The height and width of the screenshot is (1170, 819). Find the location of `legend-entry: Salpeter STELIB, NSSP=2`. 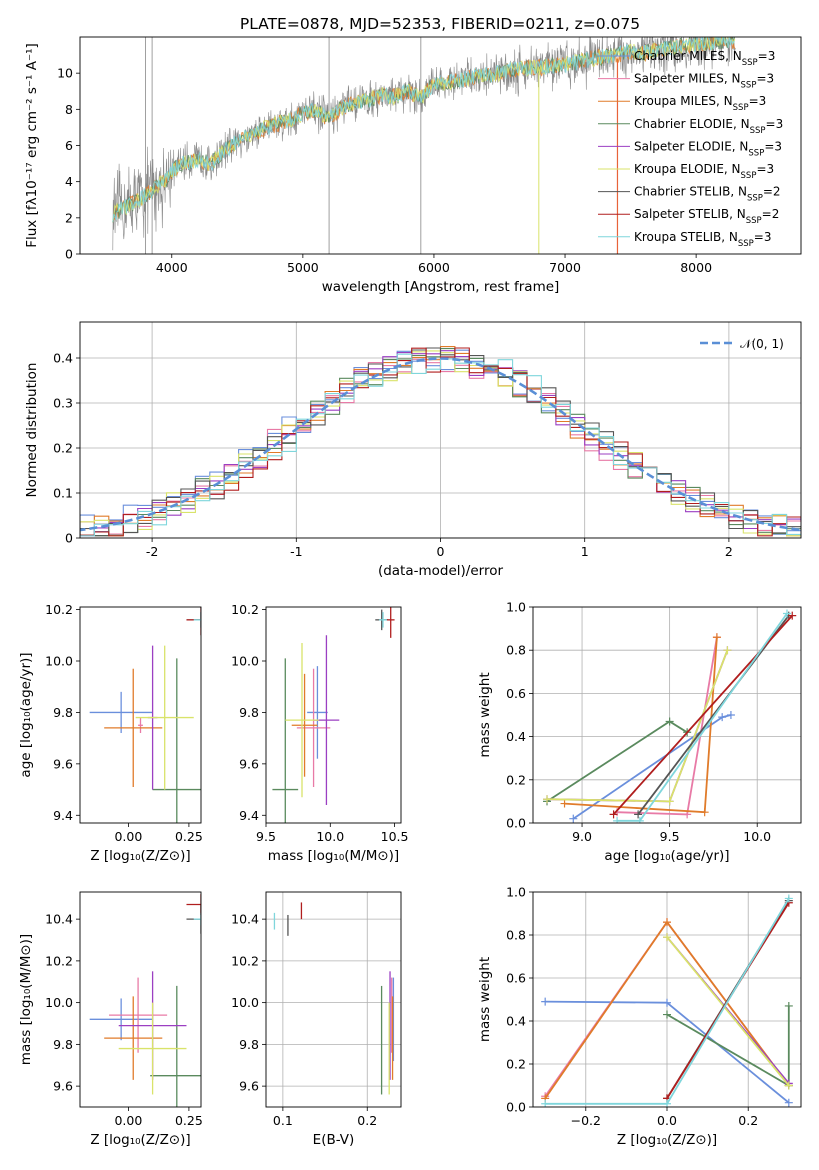

legend-entry: Salpeter STELIB, NSSP=2 is located at coordinates (706, 216).